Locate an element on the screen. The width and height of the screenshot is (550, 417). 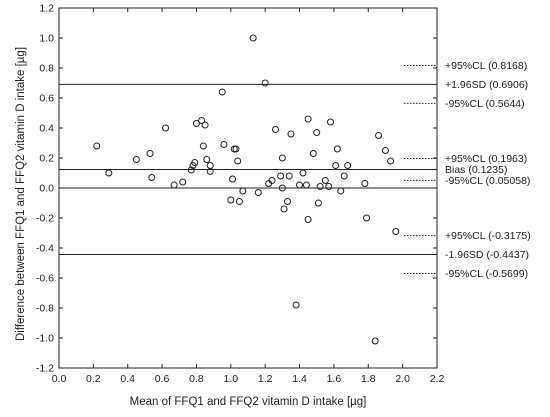
x-tick-label: 0.4 is located at coordinates (127, 379).